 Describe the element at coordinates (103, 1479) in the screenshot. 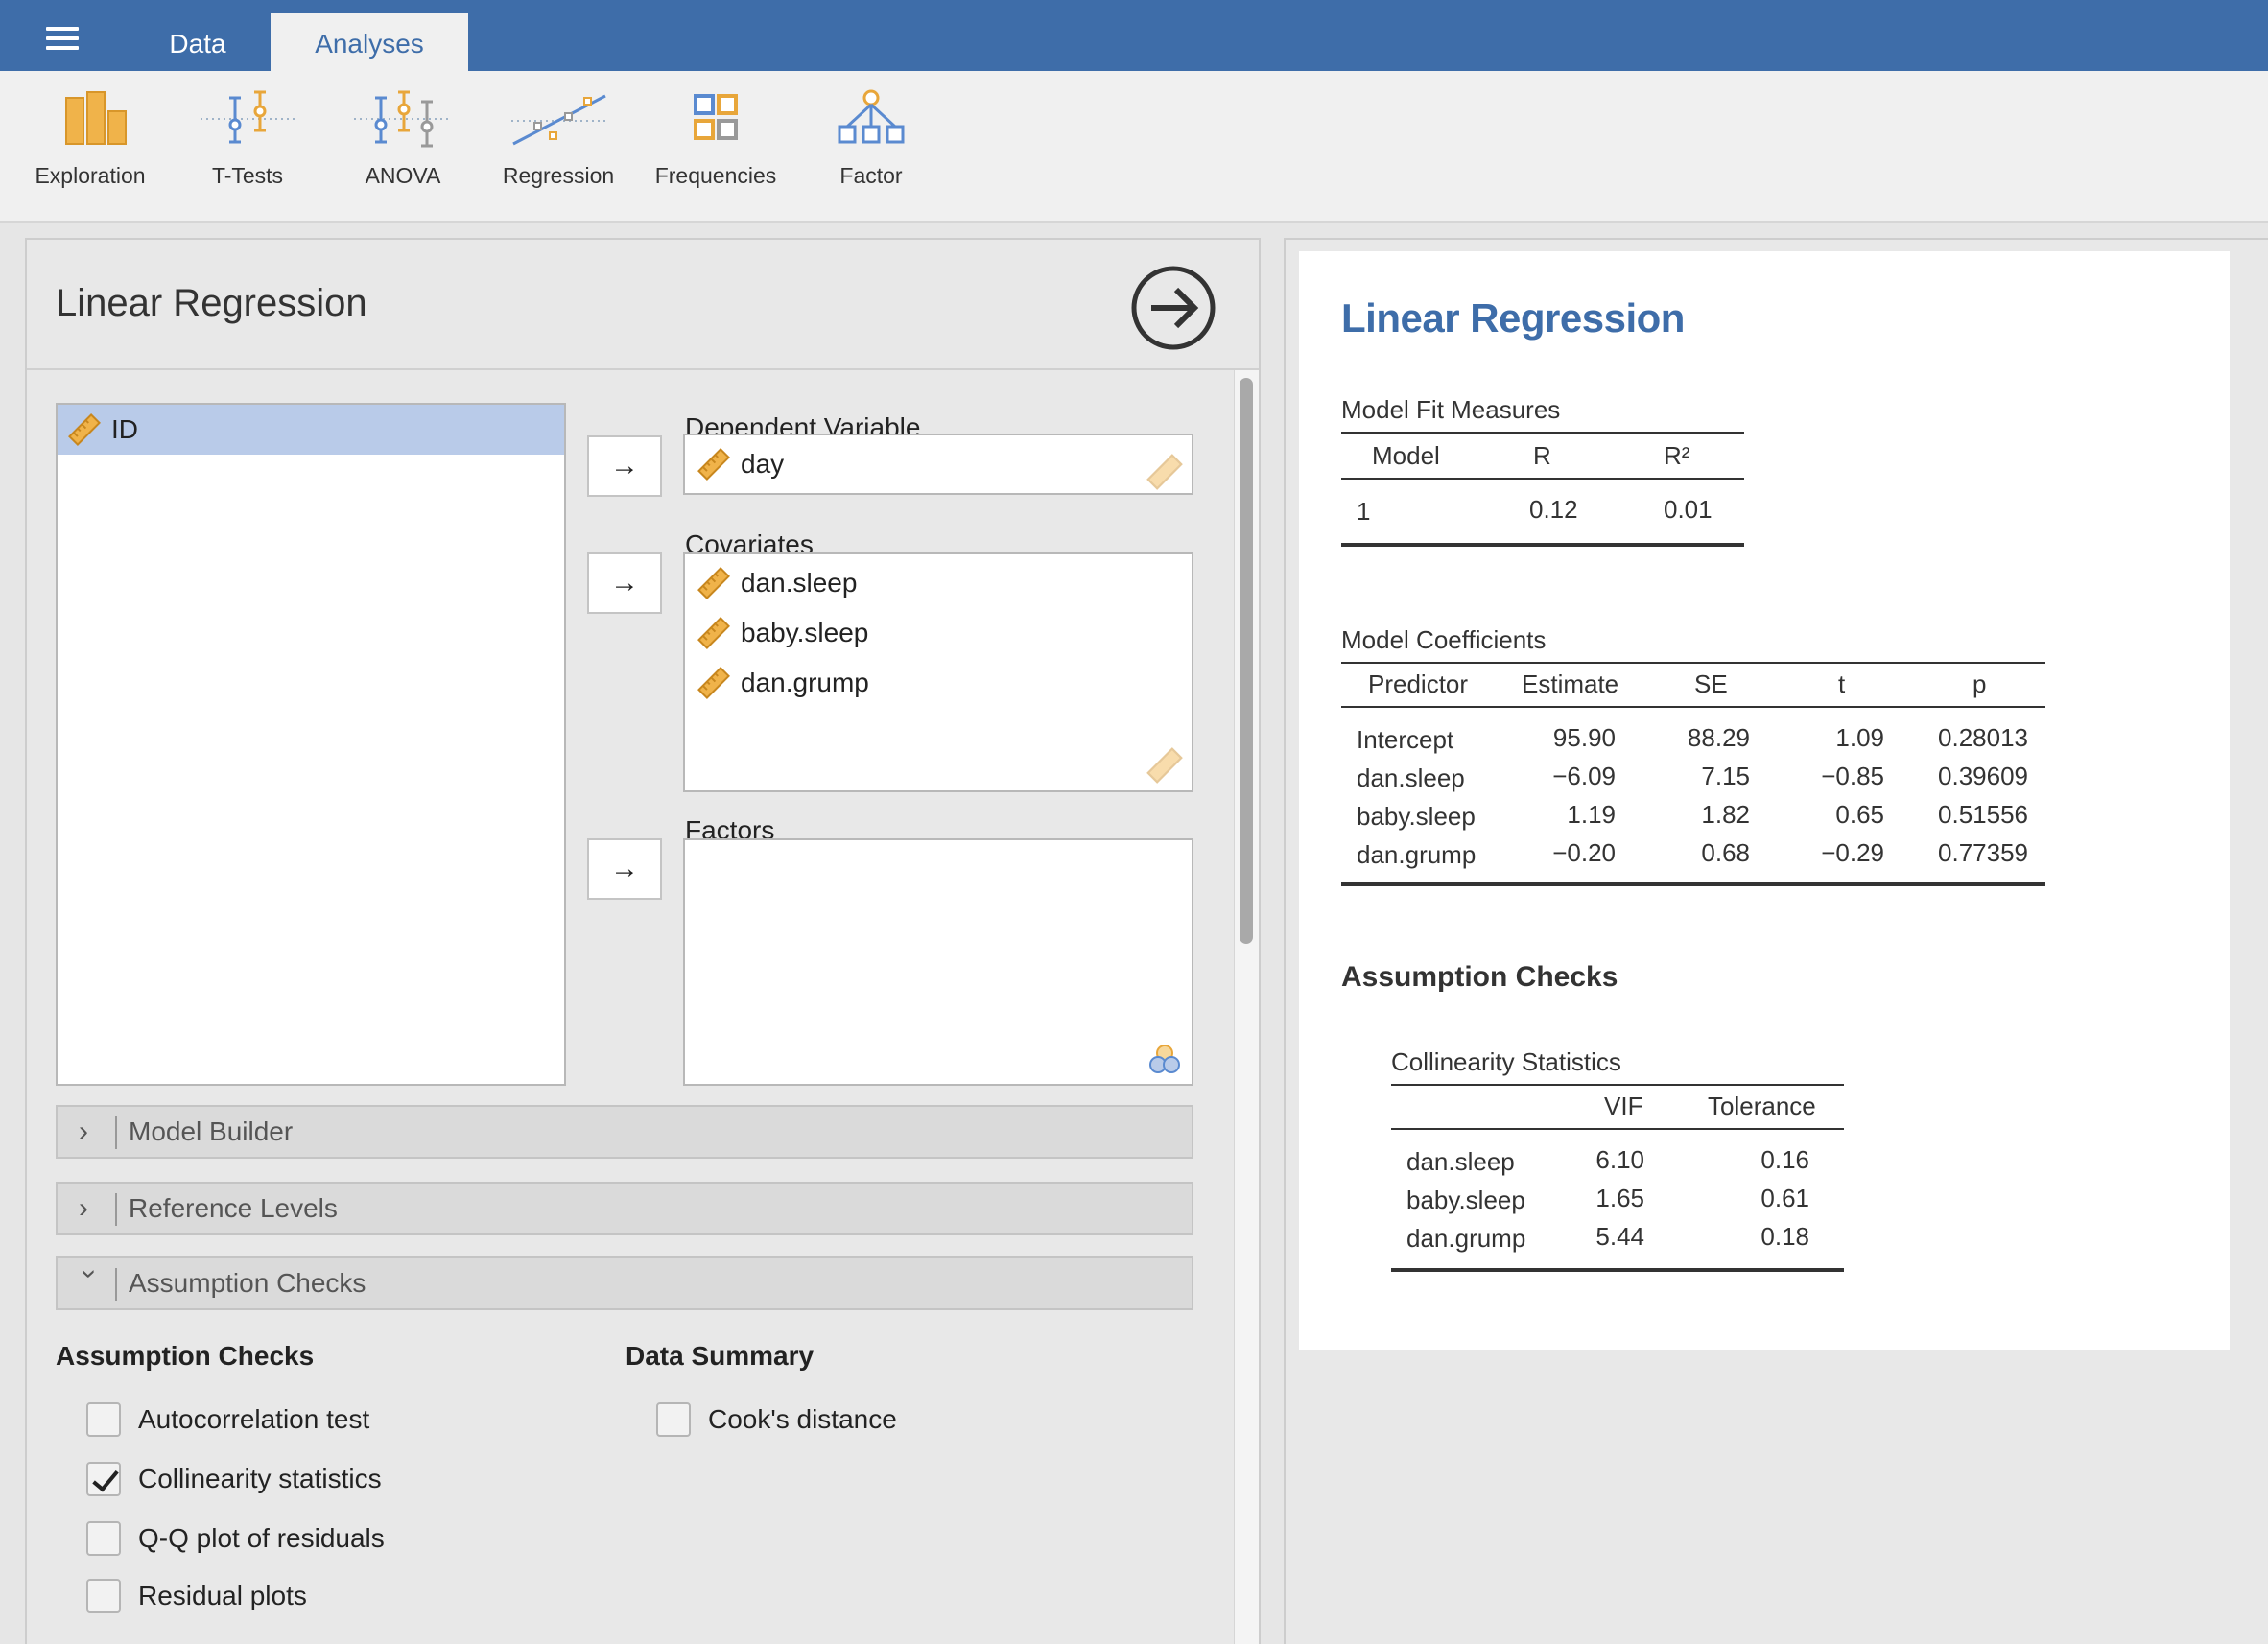

I see `checkbox-checked` at that location.